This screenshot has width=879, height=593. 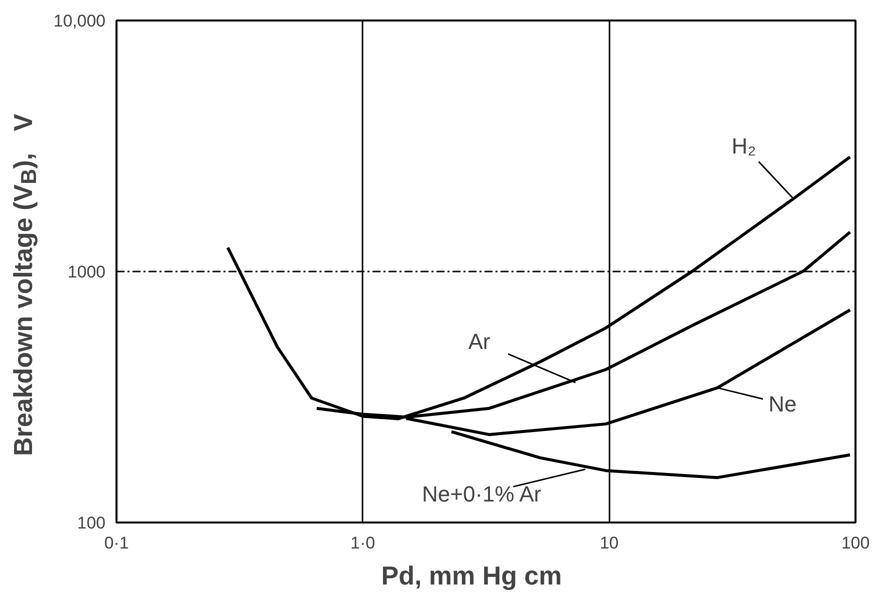 I want to click on annotation: H₂, so click(x=744, y=145).